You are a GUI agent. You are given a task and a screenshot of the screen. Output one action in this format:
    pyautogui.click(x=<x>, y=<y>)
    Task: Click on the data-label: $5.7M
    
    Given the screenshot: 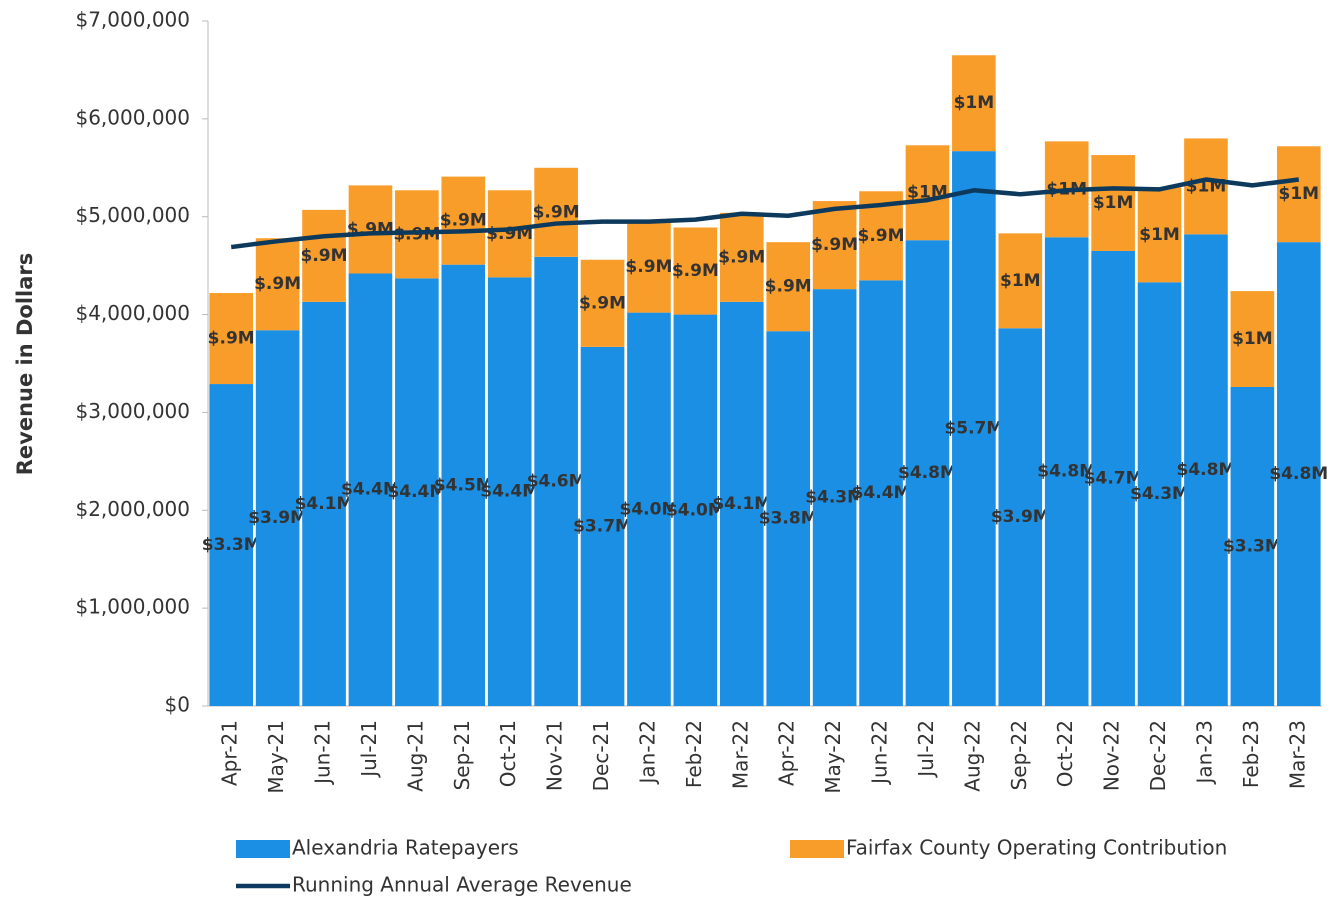 What is the action you would take?
    pyautogui.click(x=973, y=429)
    